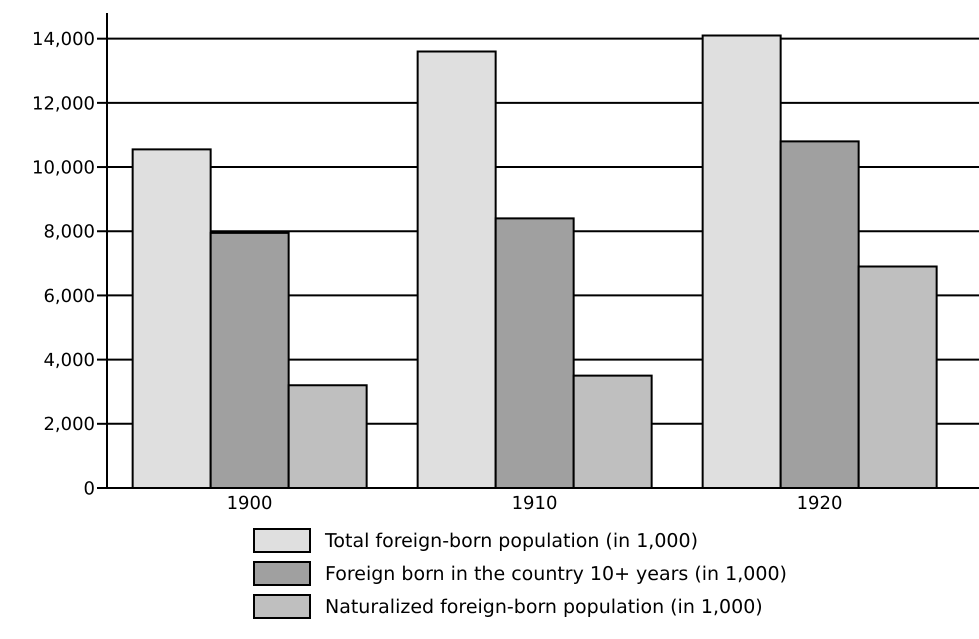  Describe the element at coordinates (535, 503) in the screenshot. I see `x-tick-label: 1910` at that location.